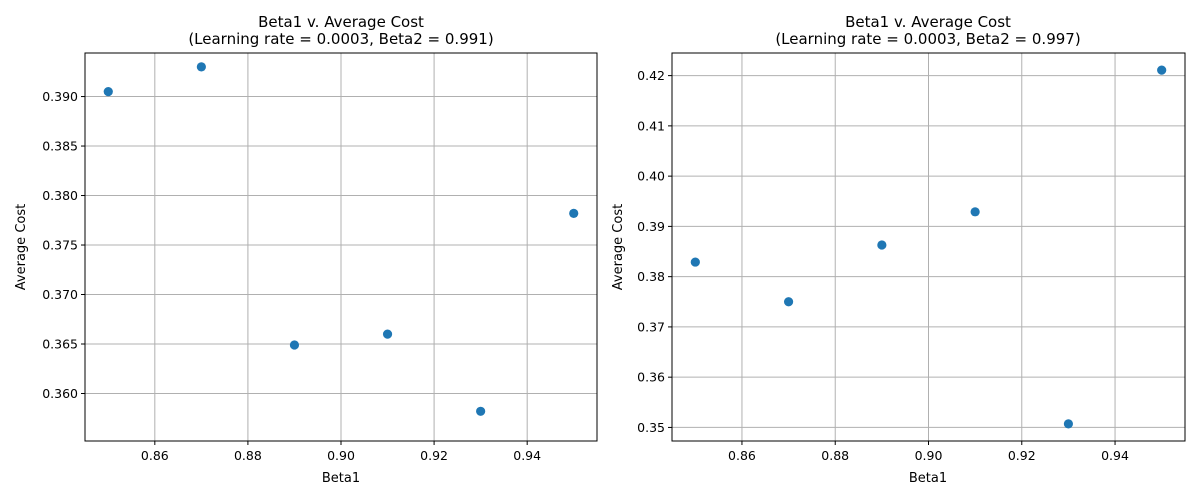 This screenshot has height=500, width=1200. What do you see at coordinates (527, 455) in the screenshot?
I see `left-chart-x-tick-label: 0.94` at bounding box center [527, 455].